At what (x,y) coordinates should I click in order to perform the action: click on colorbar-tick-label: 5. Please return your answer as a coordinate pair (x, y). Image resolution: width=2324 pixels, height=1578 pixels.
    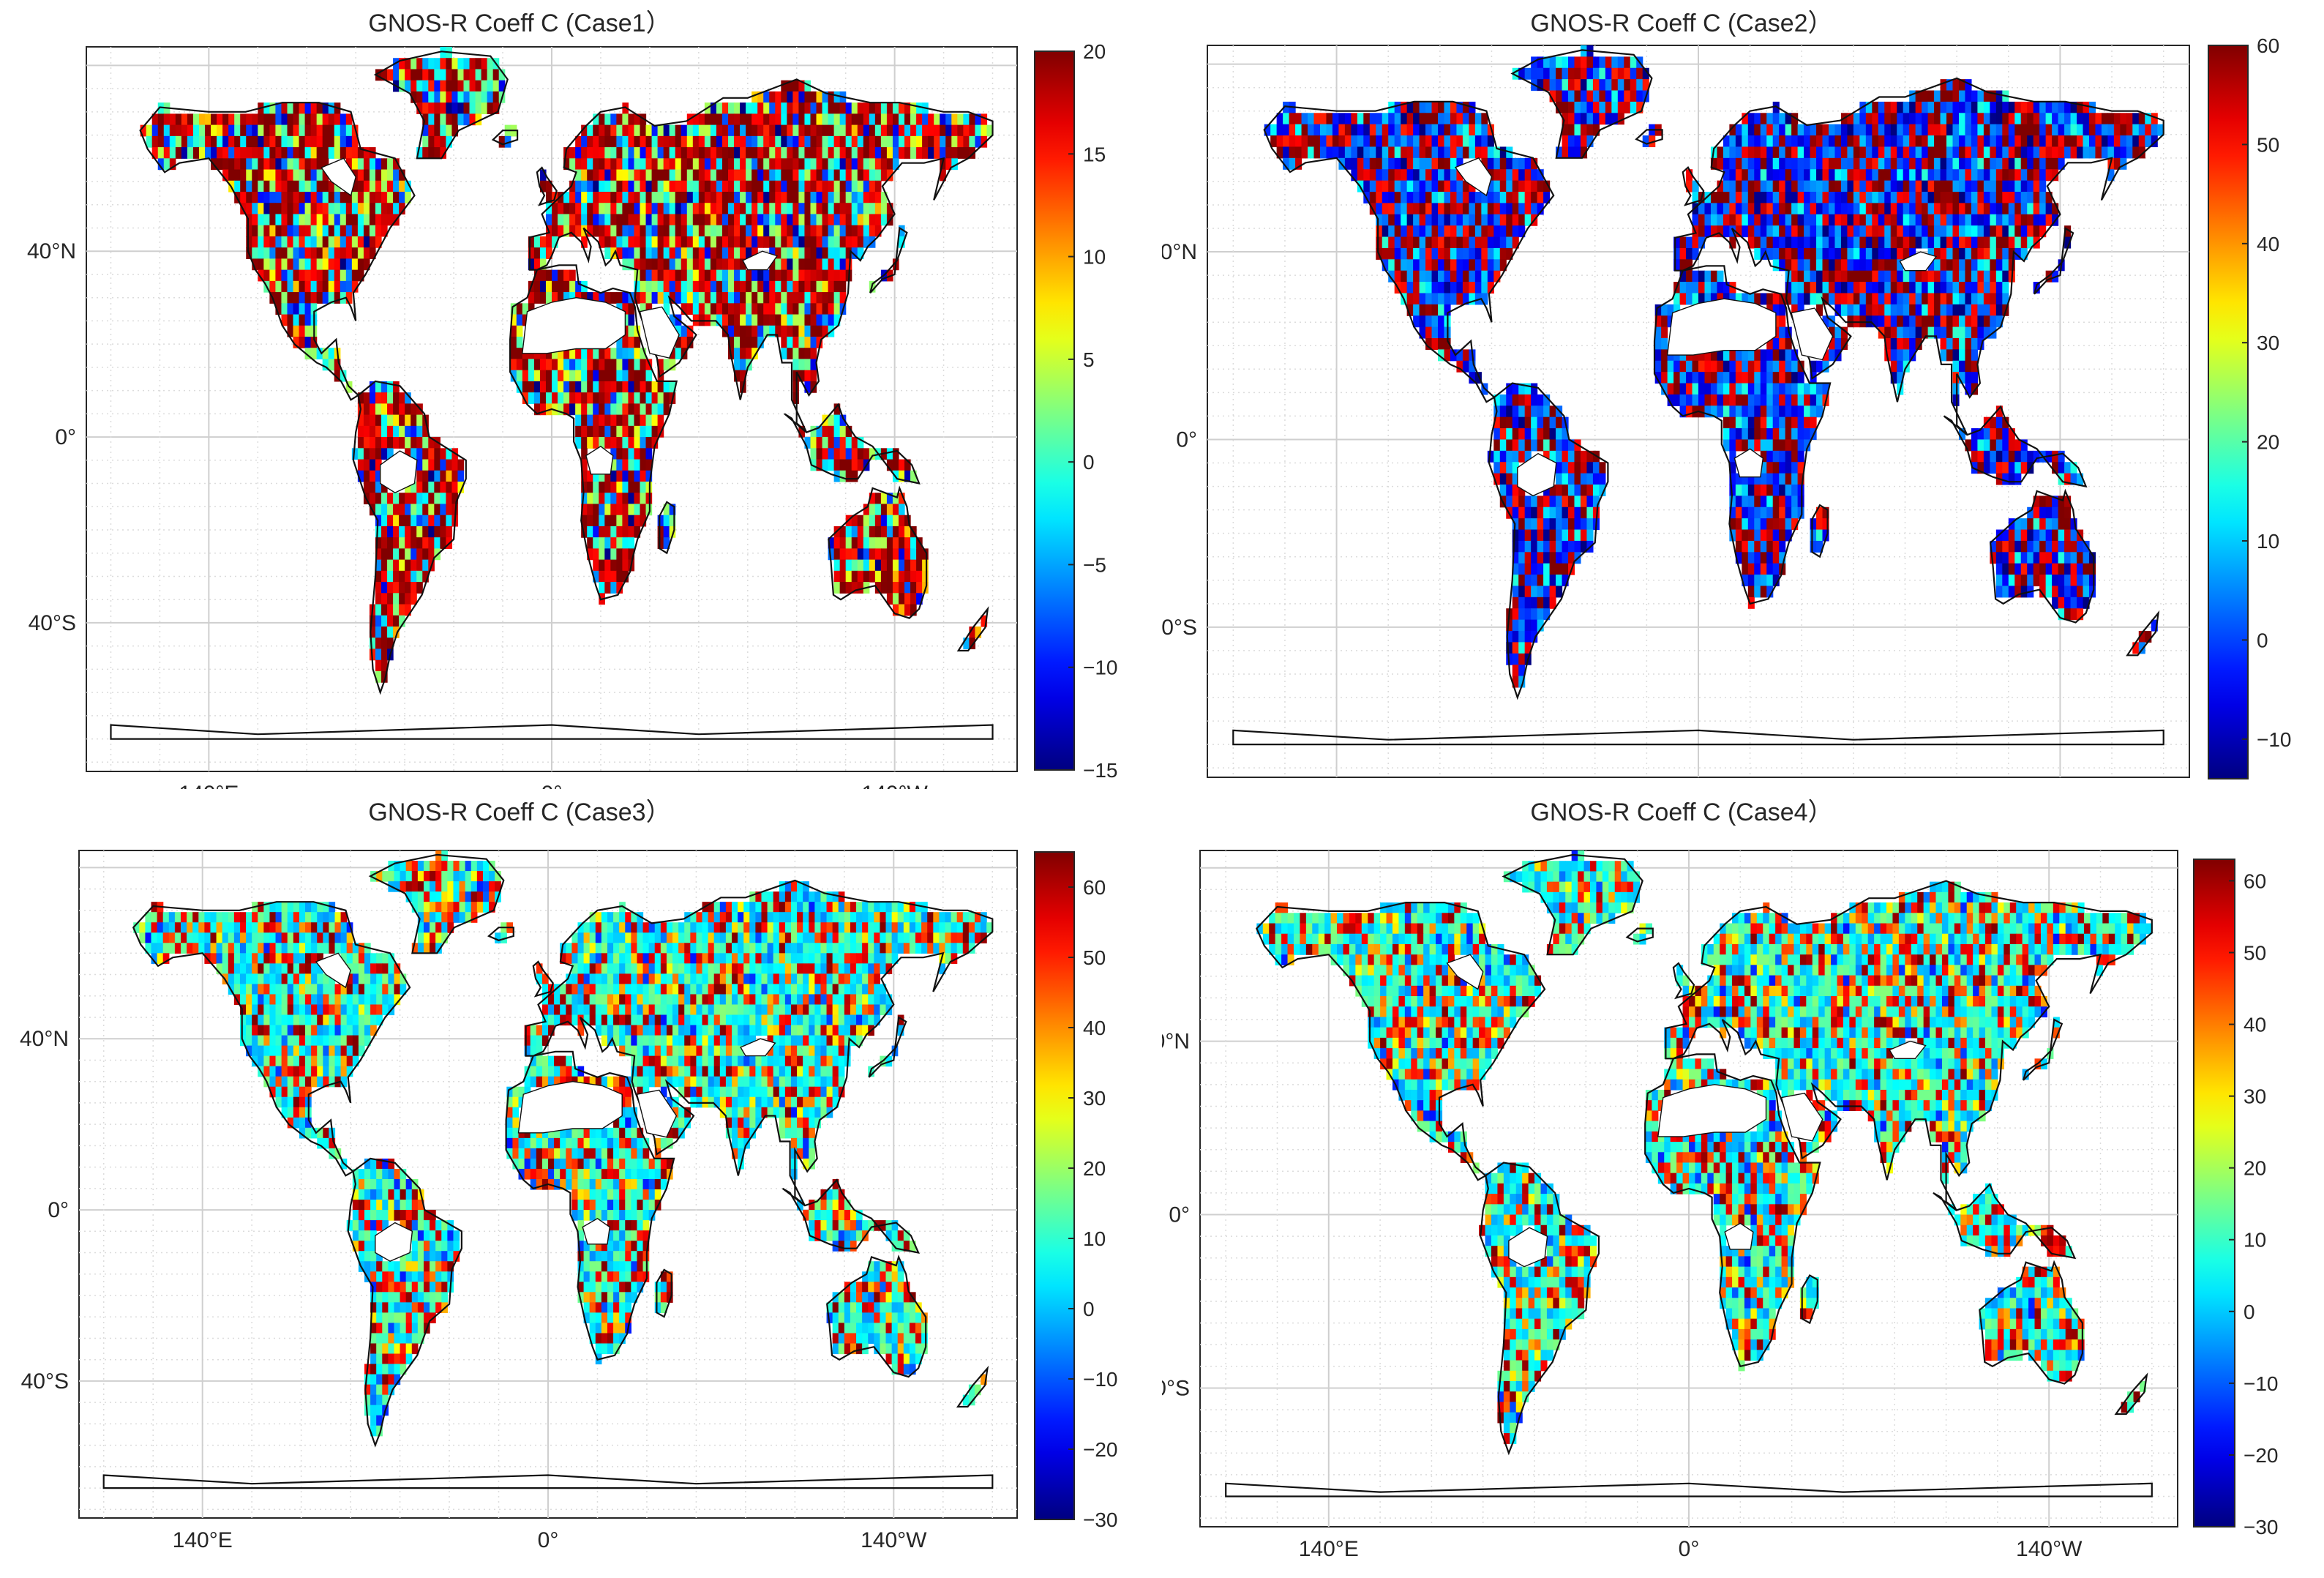
    Looking at the image, I should click on (1089, 359).